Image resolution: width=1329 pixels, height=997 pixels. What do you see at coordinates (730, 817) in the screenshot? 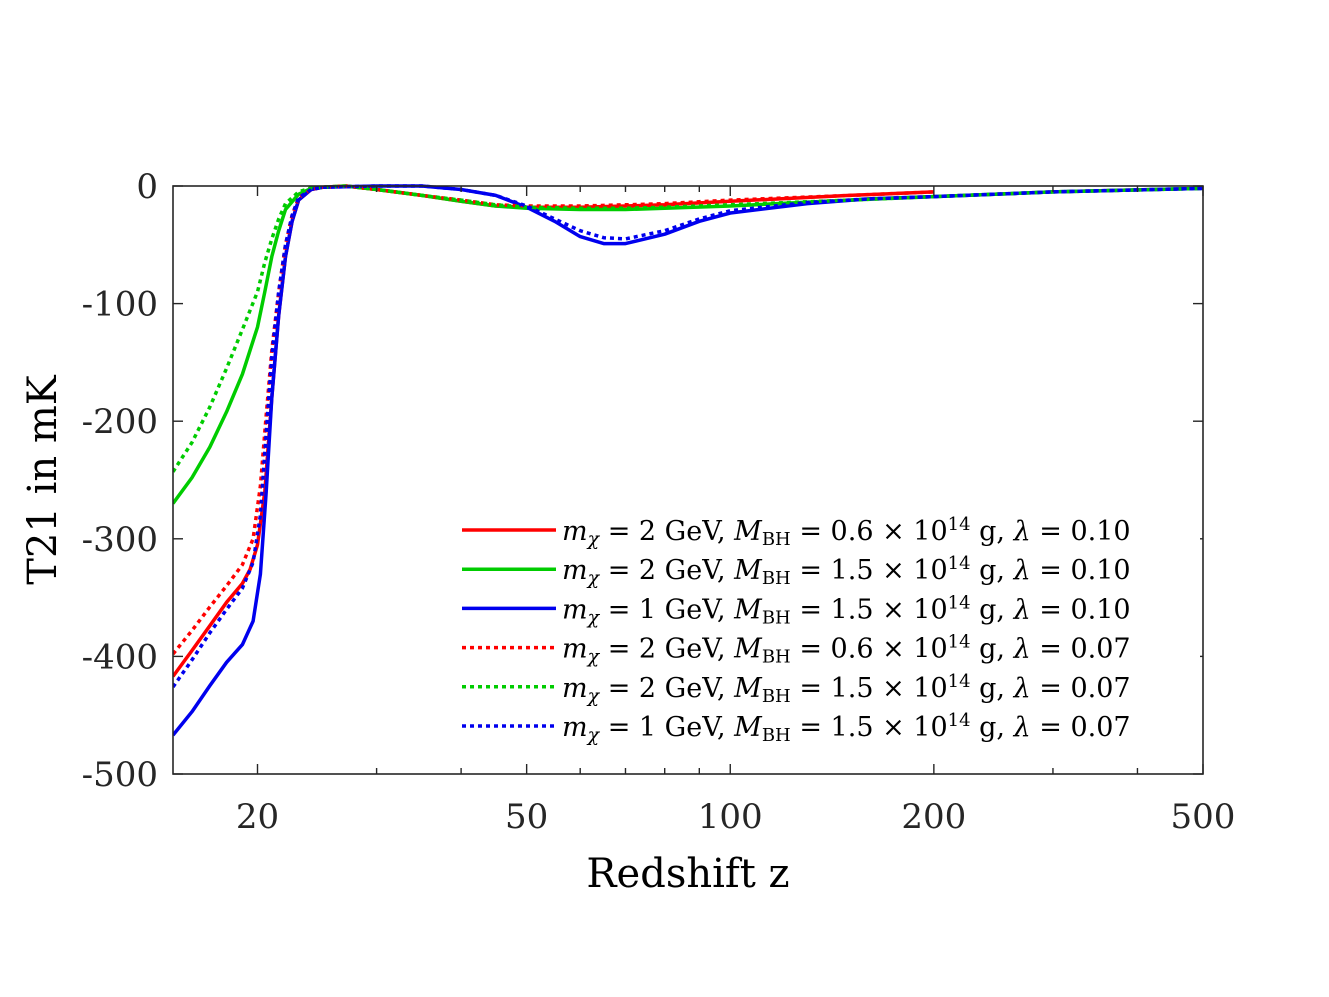
I see `x-tick-label: 100` at bounding box center [730, 817].